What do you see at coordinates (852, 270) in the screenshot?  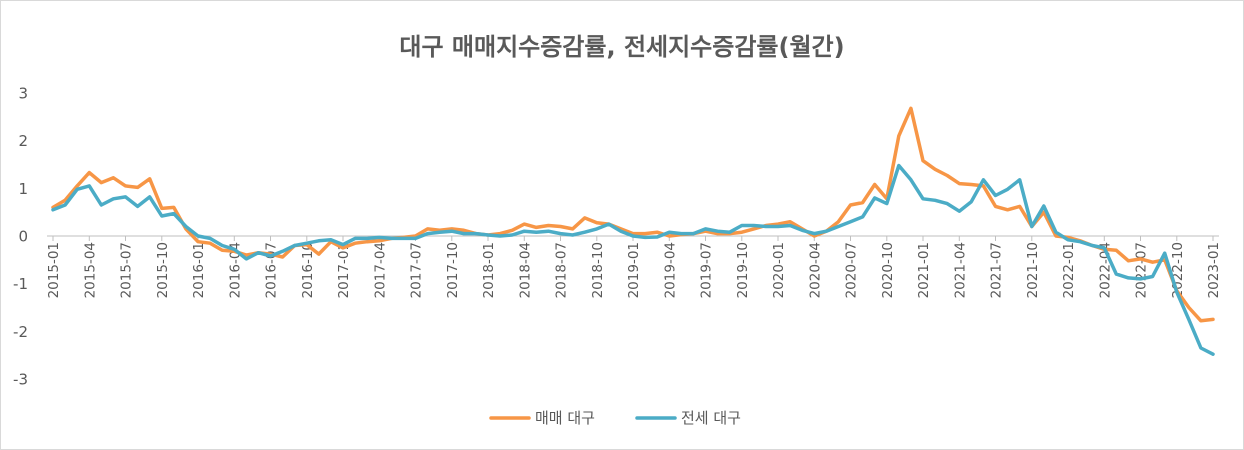 I see `x-tick-label: 2020-07` at bounding box center [852, 270].